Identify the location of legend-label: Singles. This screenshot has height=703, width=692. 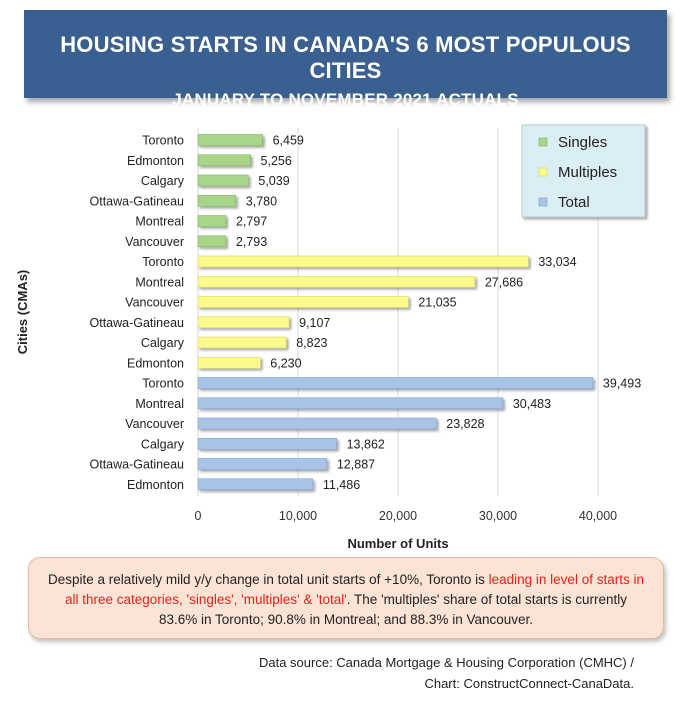
(582, 142).